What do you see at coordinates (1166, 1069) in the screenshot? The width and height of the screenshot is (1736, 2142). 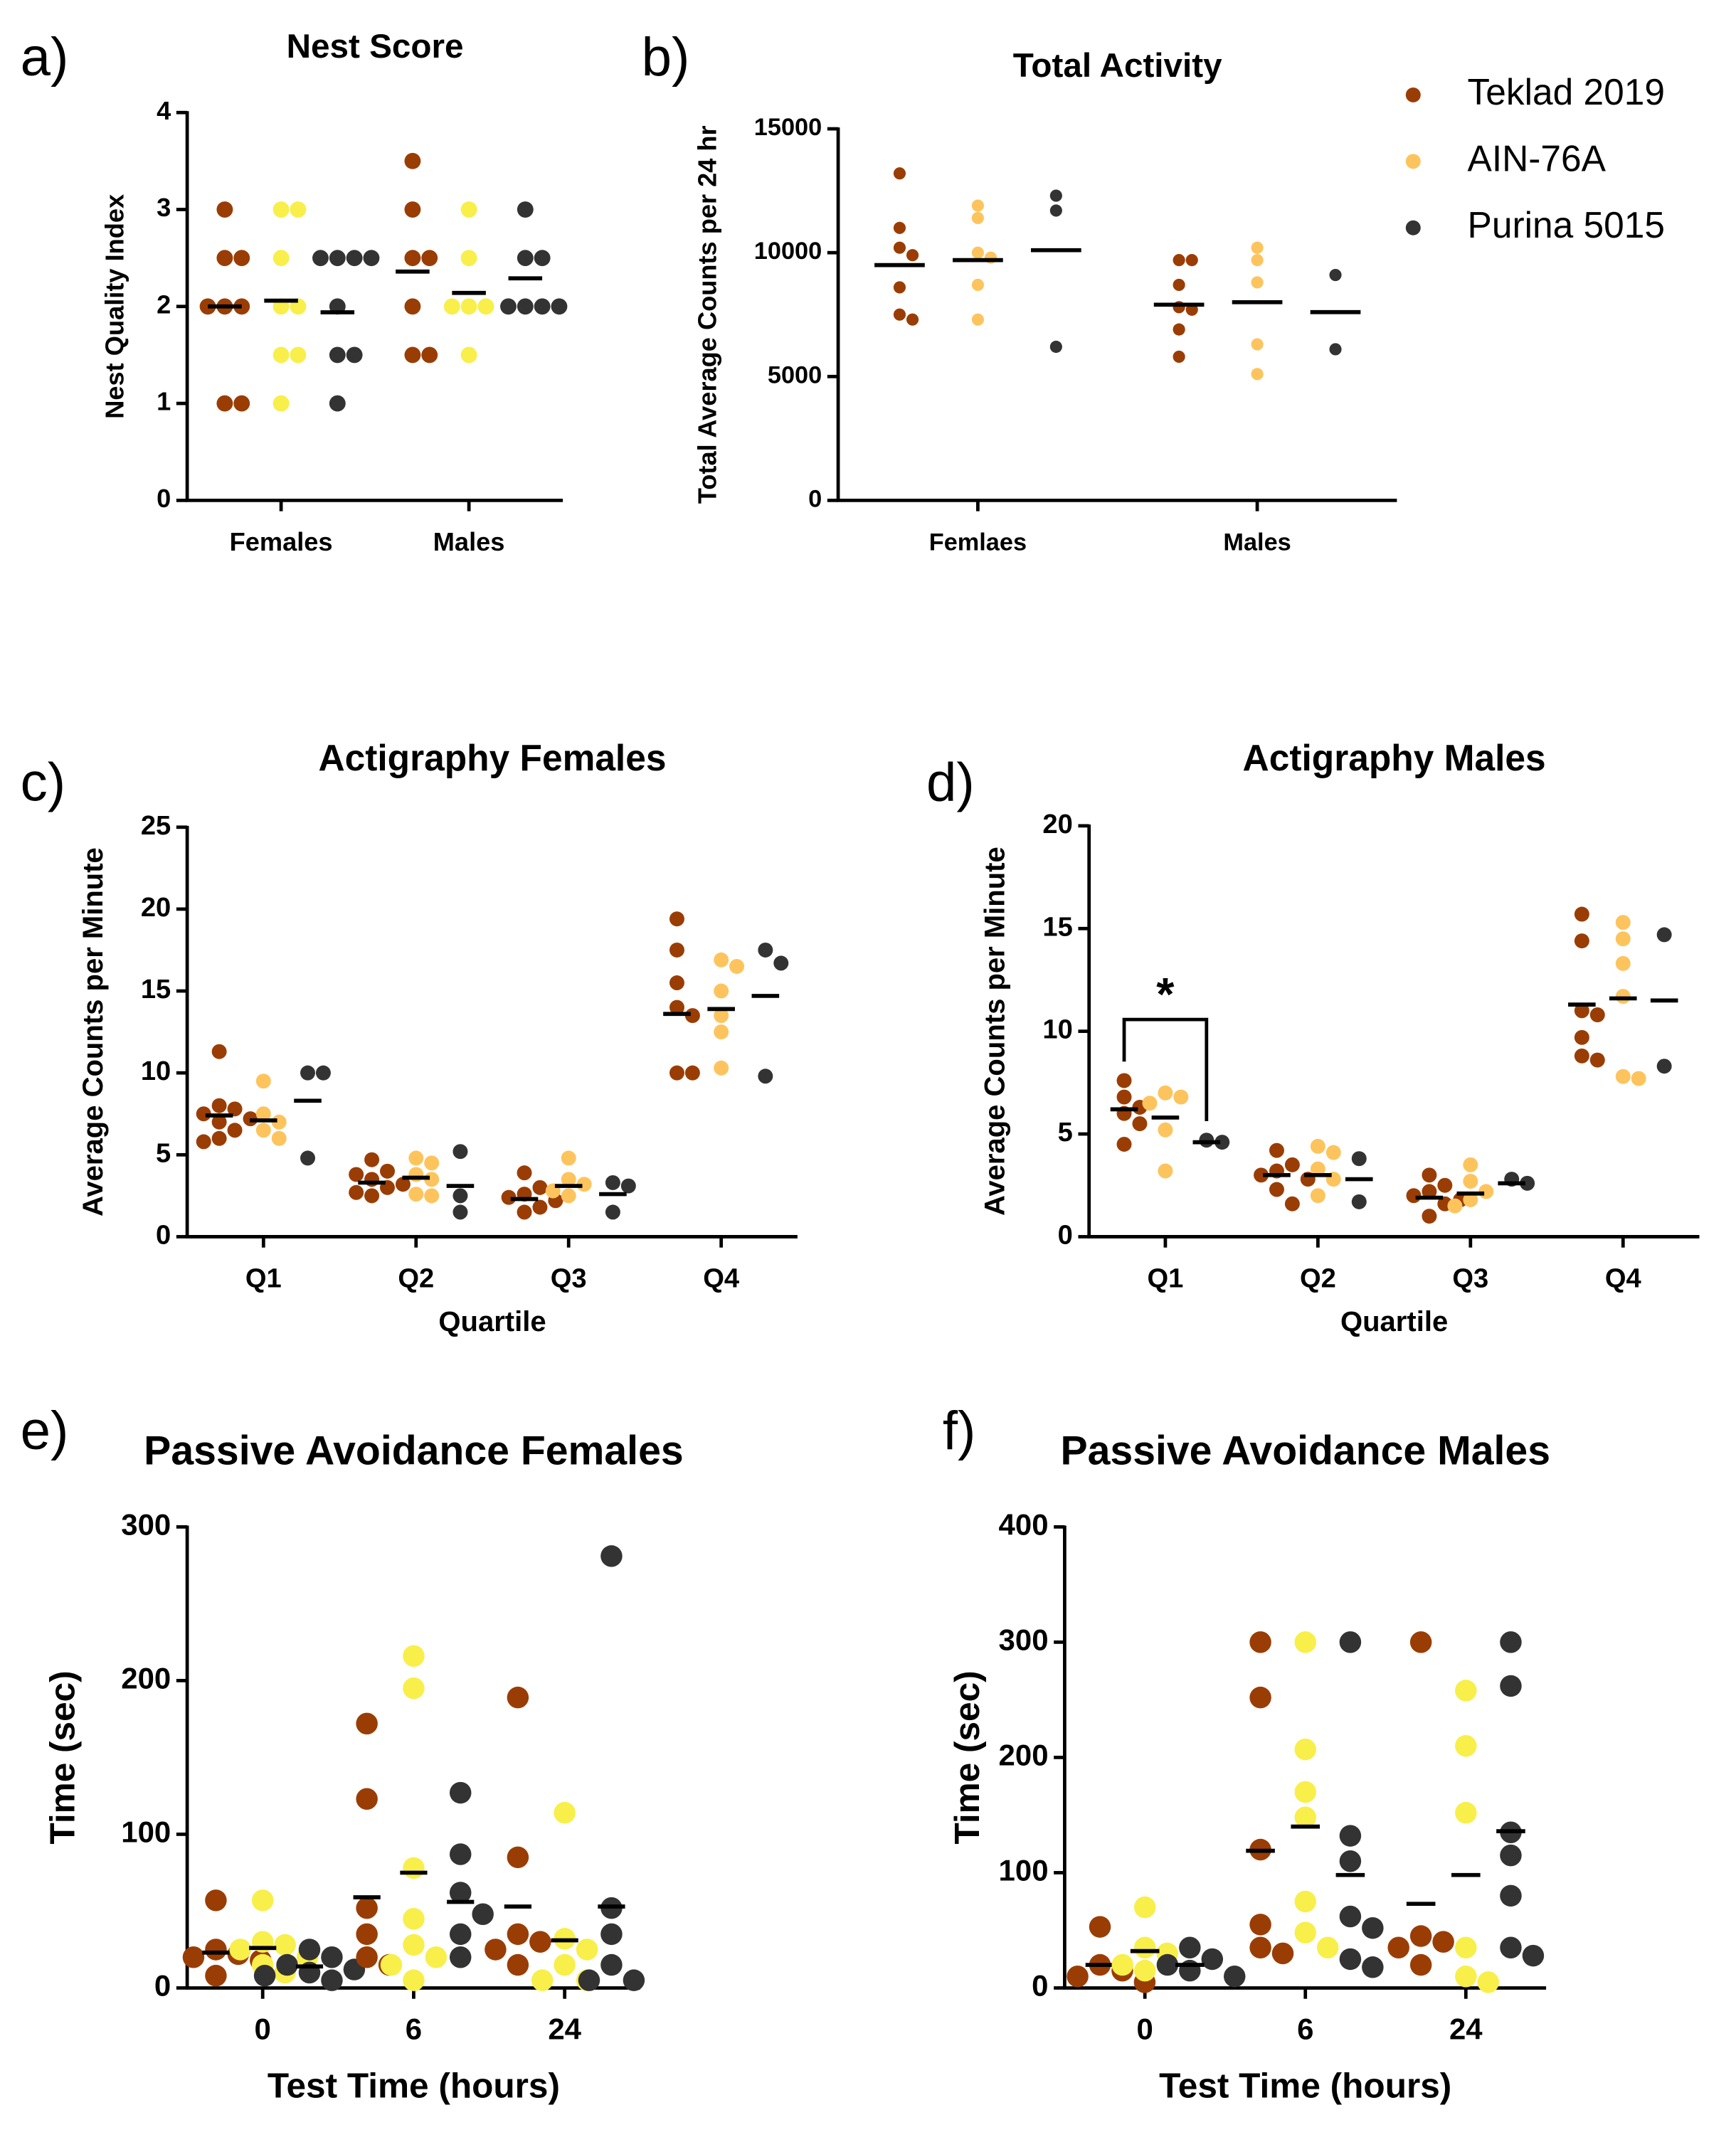 I see `significance-bracket` at bounding box center [1166, 1069].